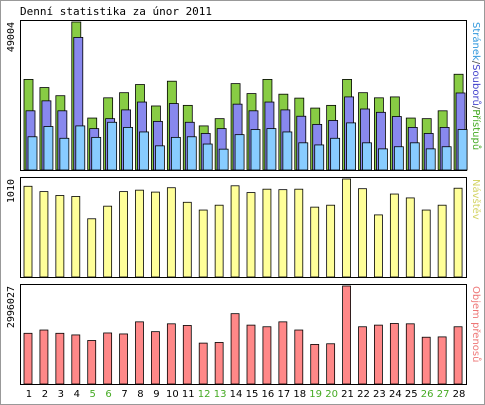  I want to click on legend-part: Objem přenosů, so click(476, 324).